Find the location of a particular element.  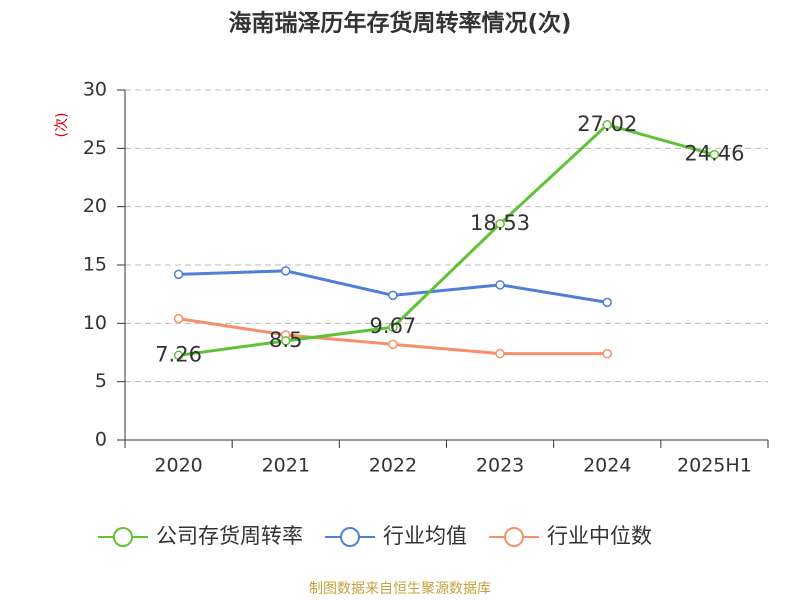

data-label: 24.46 is located at coordinates (714, 154).